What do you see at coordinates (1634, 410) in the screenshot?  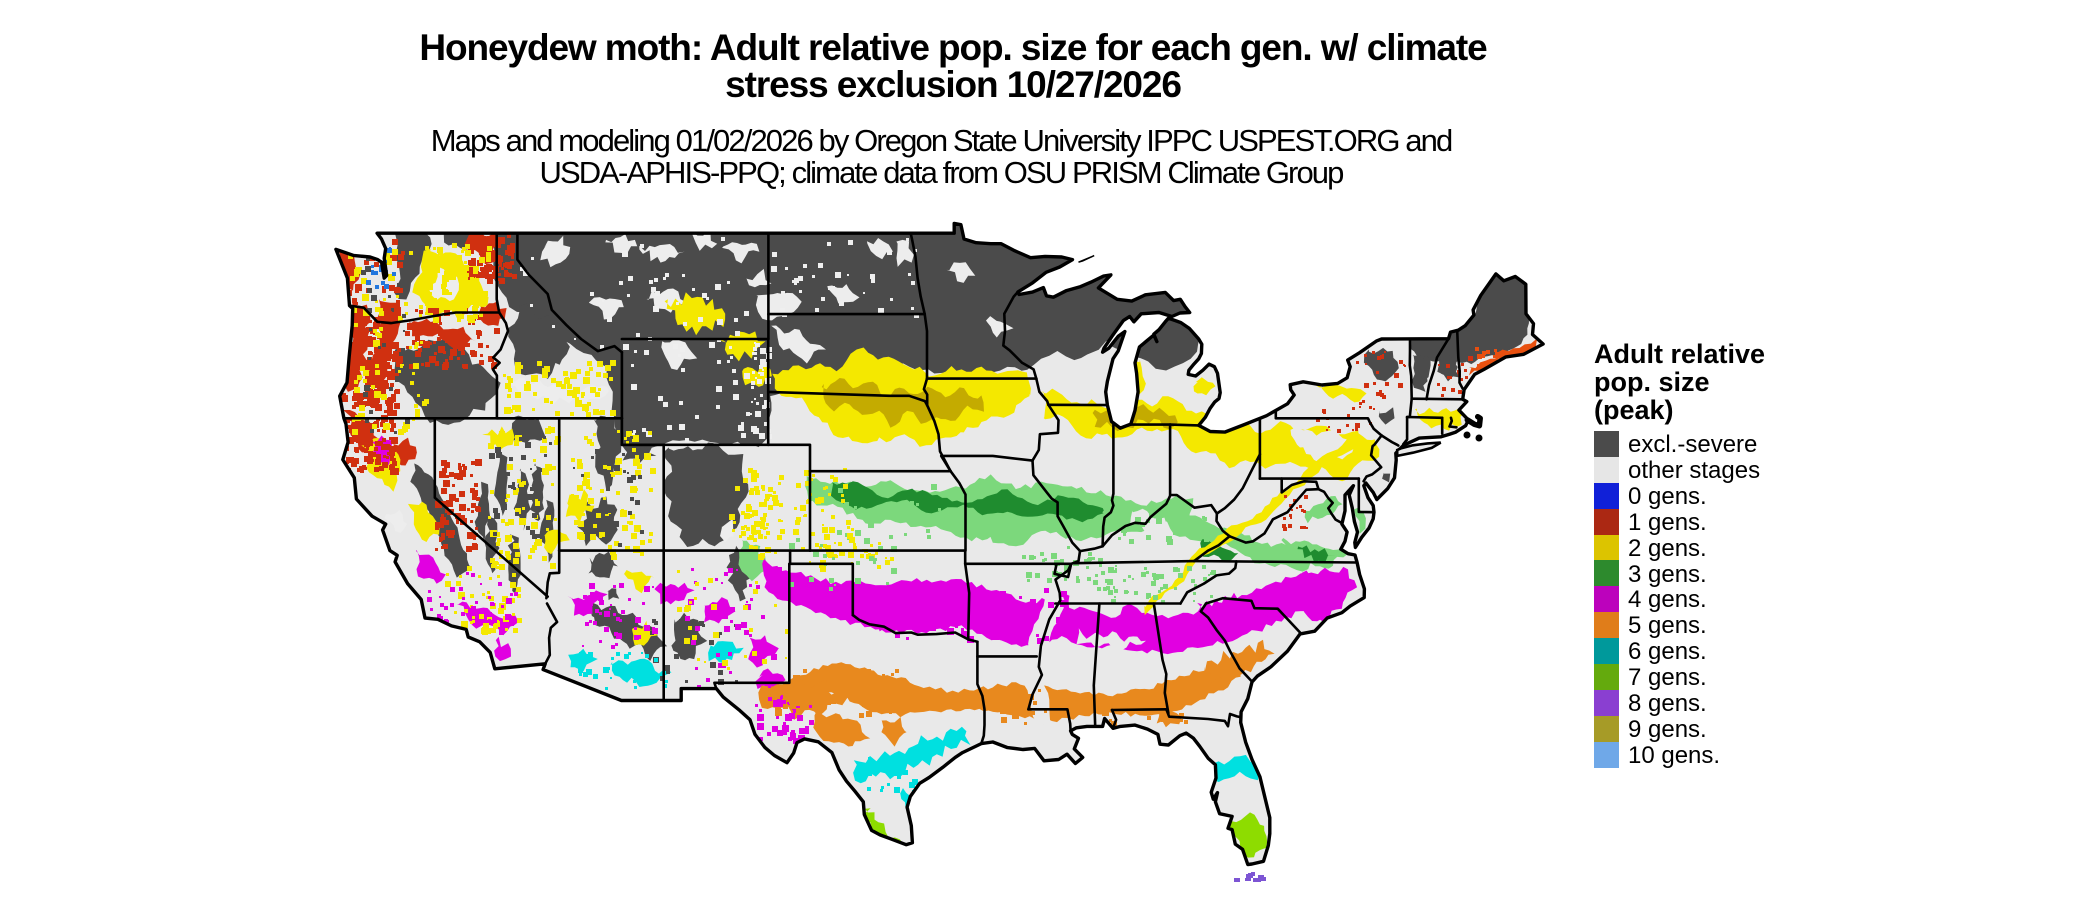 I see `svg-text: (peak)` at bounding box center [1634, 410].